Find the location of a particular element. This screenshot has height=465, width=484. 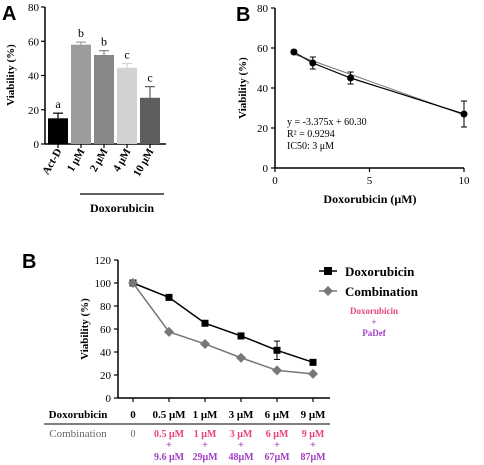

a-y-tick-label: 40 is located at coordinates (34, 77).